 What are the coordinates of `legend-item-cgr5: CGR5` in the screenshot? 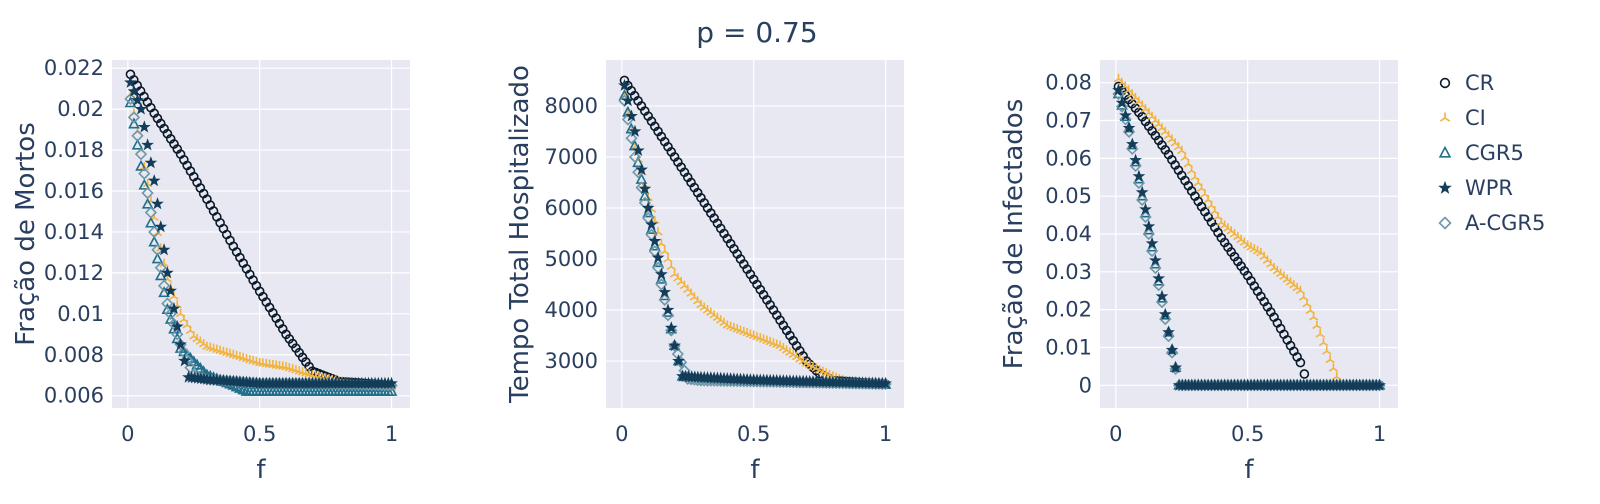 It's located at (1481, 153).